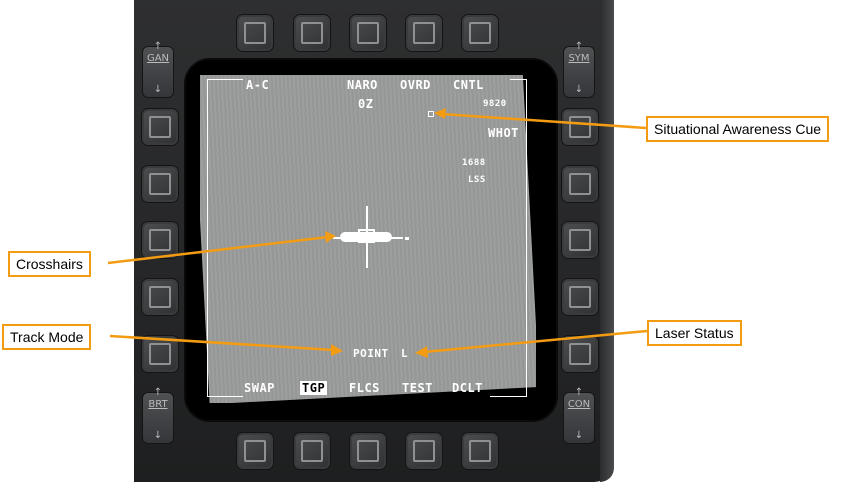  Describe the element at coordinates (47, 337) in the screenshot. I see `callout-track-mode: Track Mode` at that location.